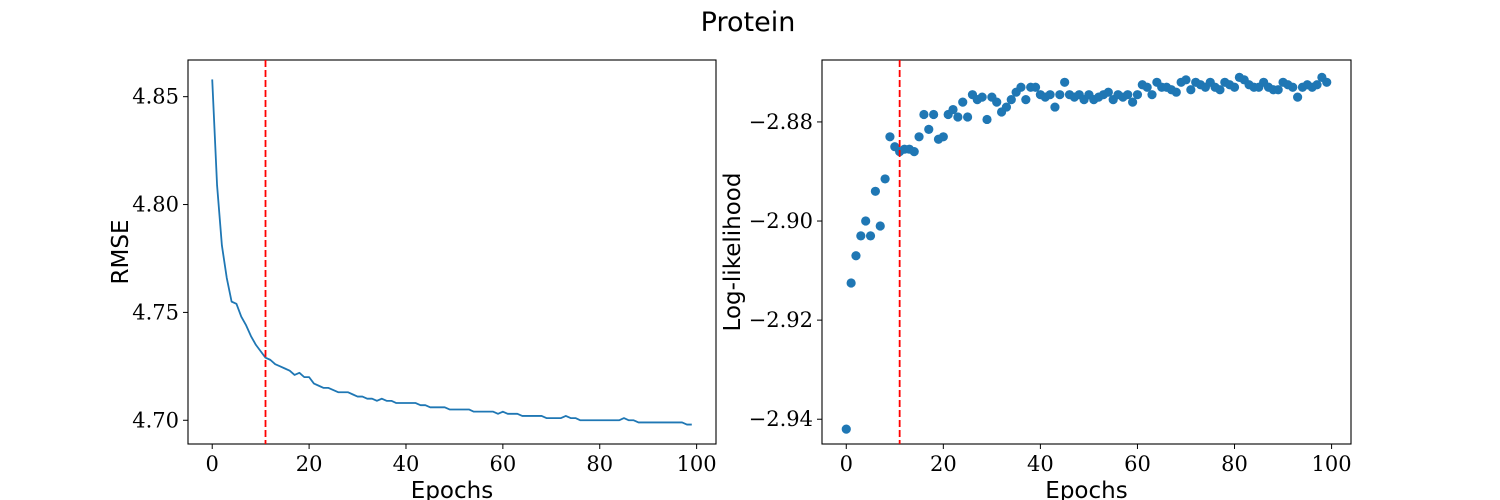 This screenshot has width=1500, height=500. Describe the element at coordinates (748, 22) in the screenshot. I see `figure-title: Protein` at that location.